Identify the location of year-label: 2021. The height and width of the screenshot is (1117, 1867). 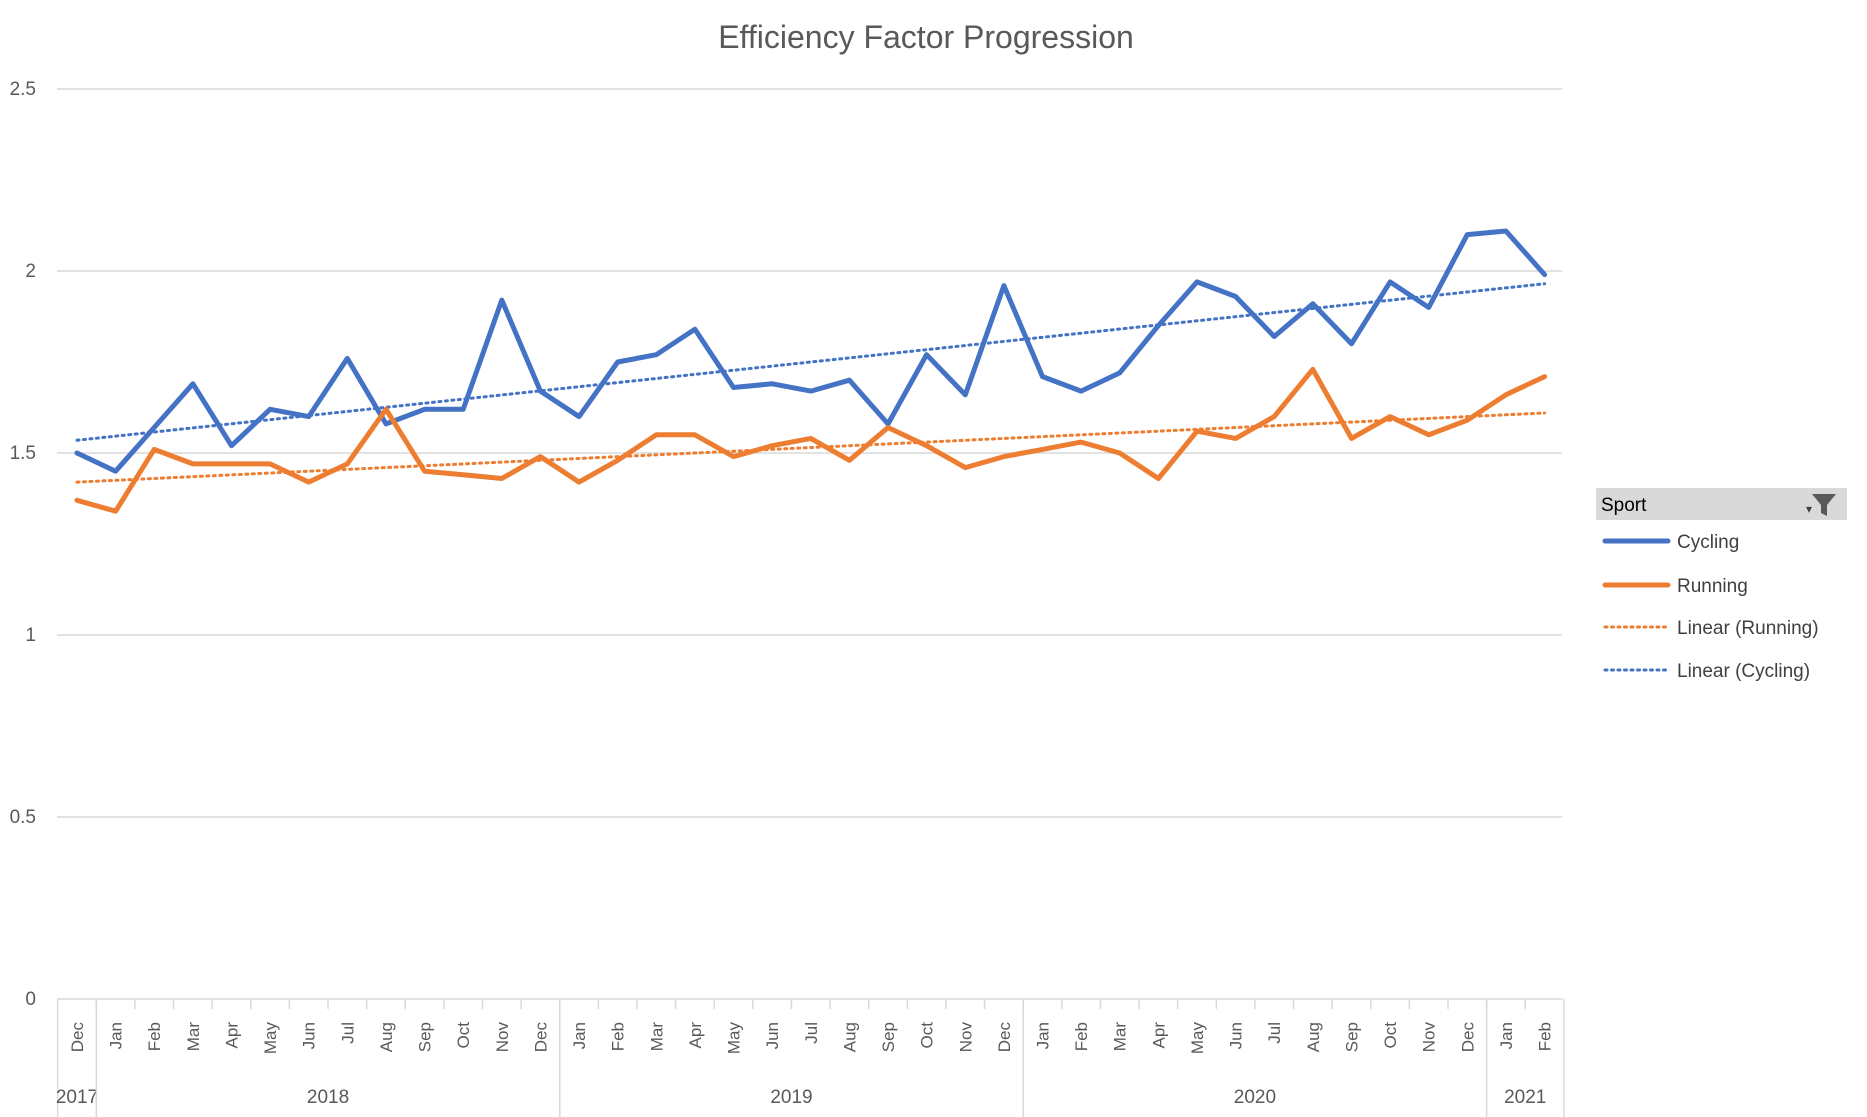
(1525, 1097).